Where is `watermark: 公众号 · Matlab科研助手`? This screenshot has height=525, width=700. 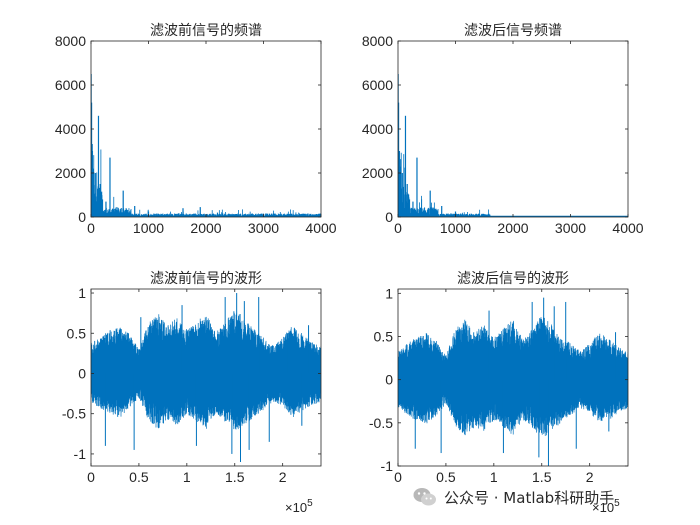
watermark: 公众号 · Matlab科研助手 is located at coordinates (555, 497).